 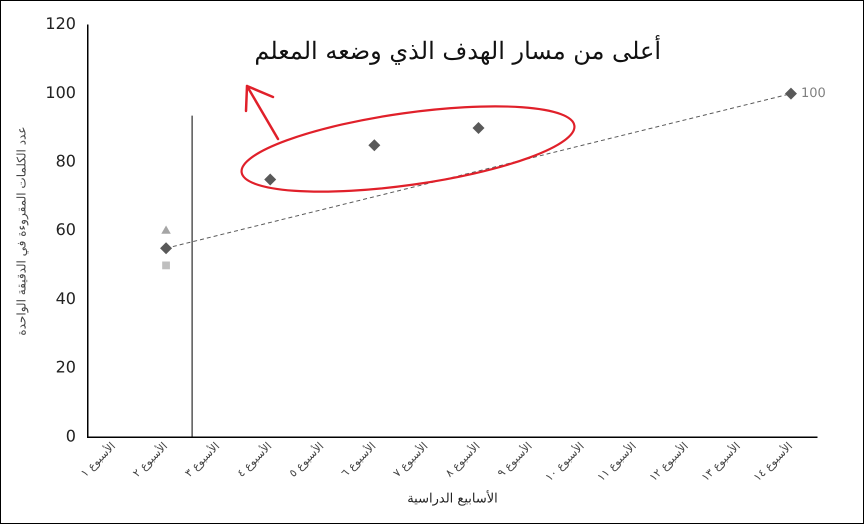 What do you see at coordinates (66, 230) in the screenshot?
I see `y-tick-label: 60` at bounding box center [66, 230].